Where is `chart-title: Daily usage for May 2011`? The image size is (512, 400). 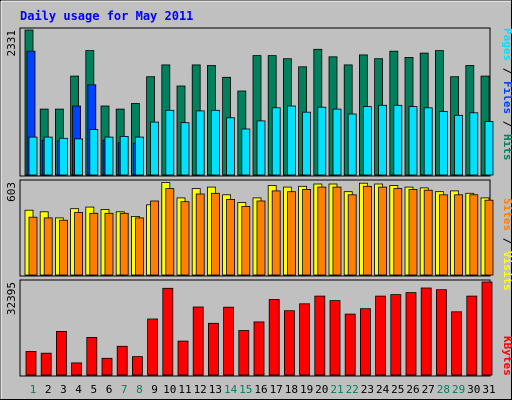 chart-title: Daily usage for May 2011 is located at coordinates (106, 16).